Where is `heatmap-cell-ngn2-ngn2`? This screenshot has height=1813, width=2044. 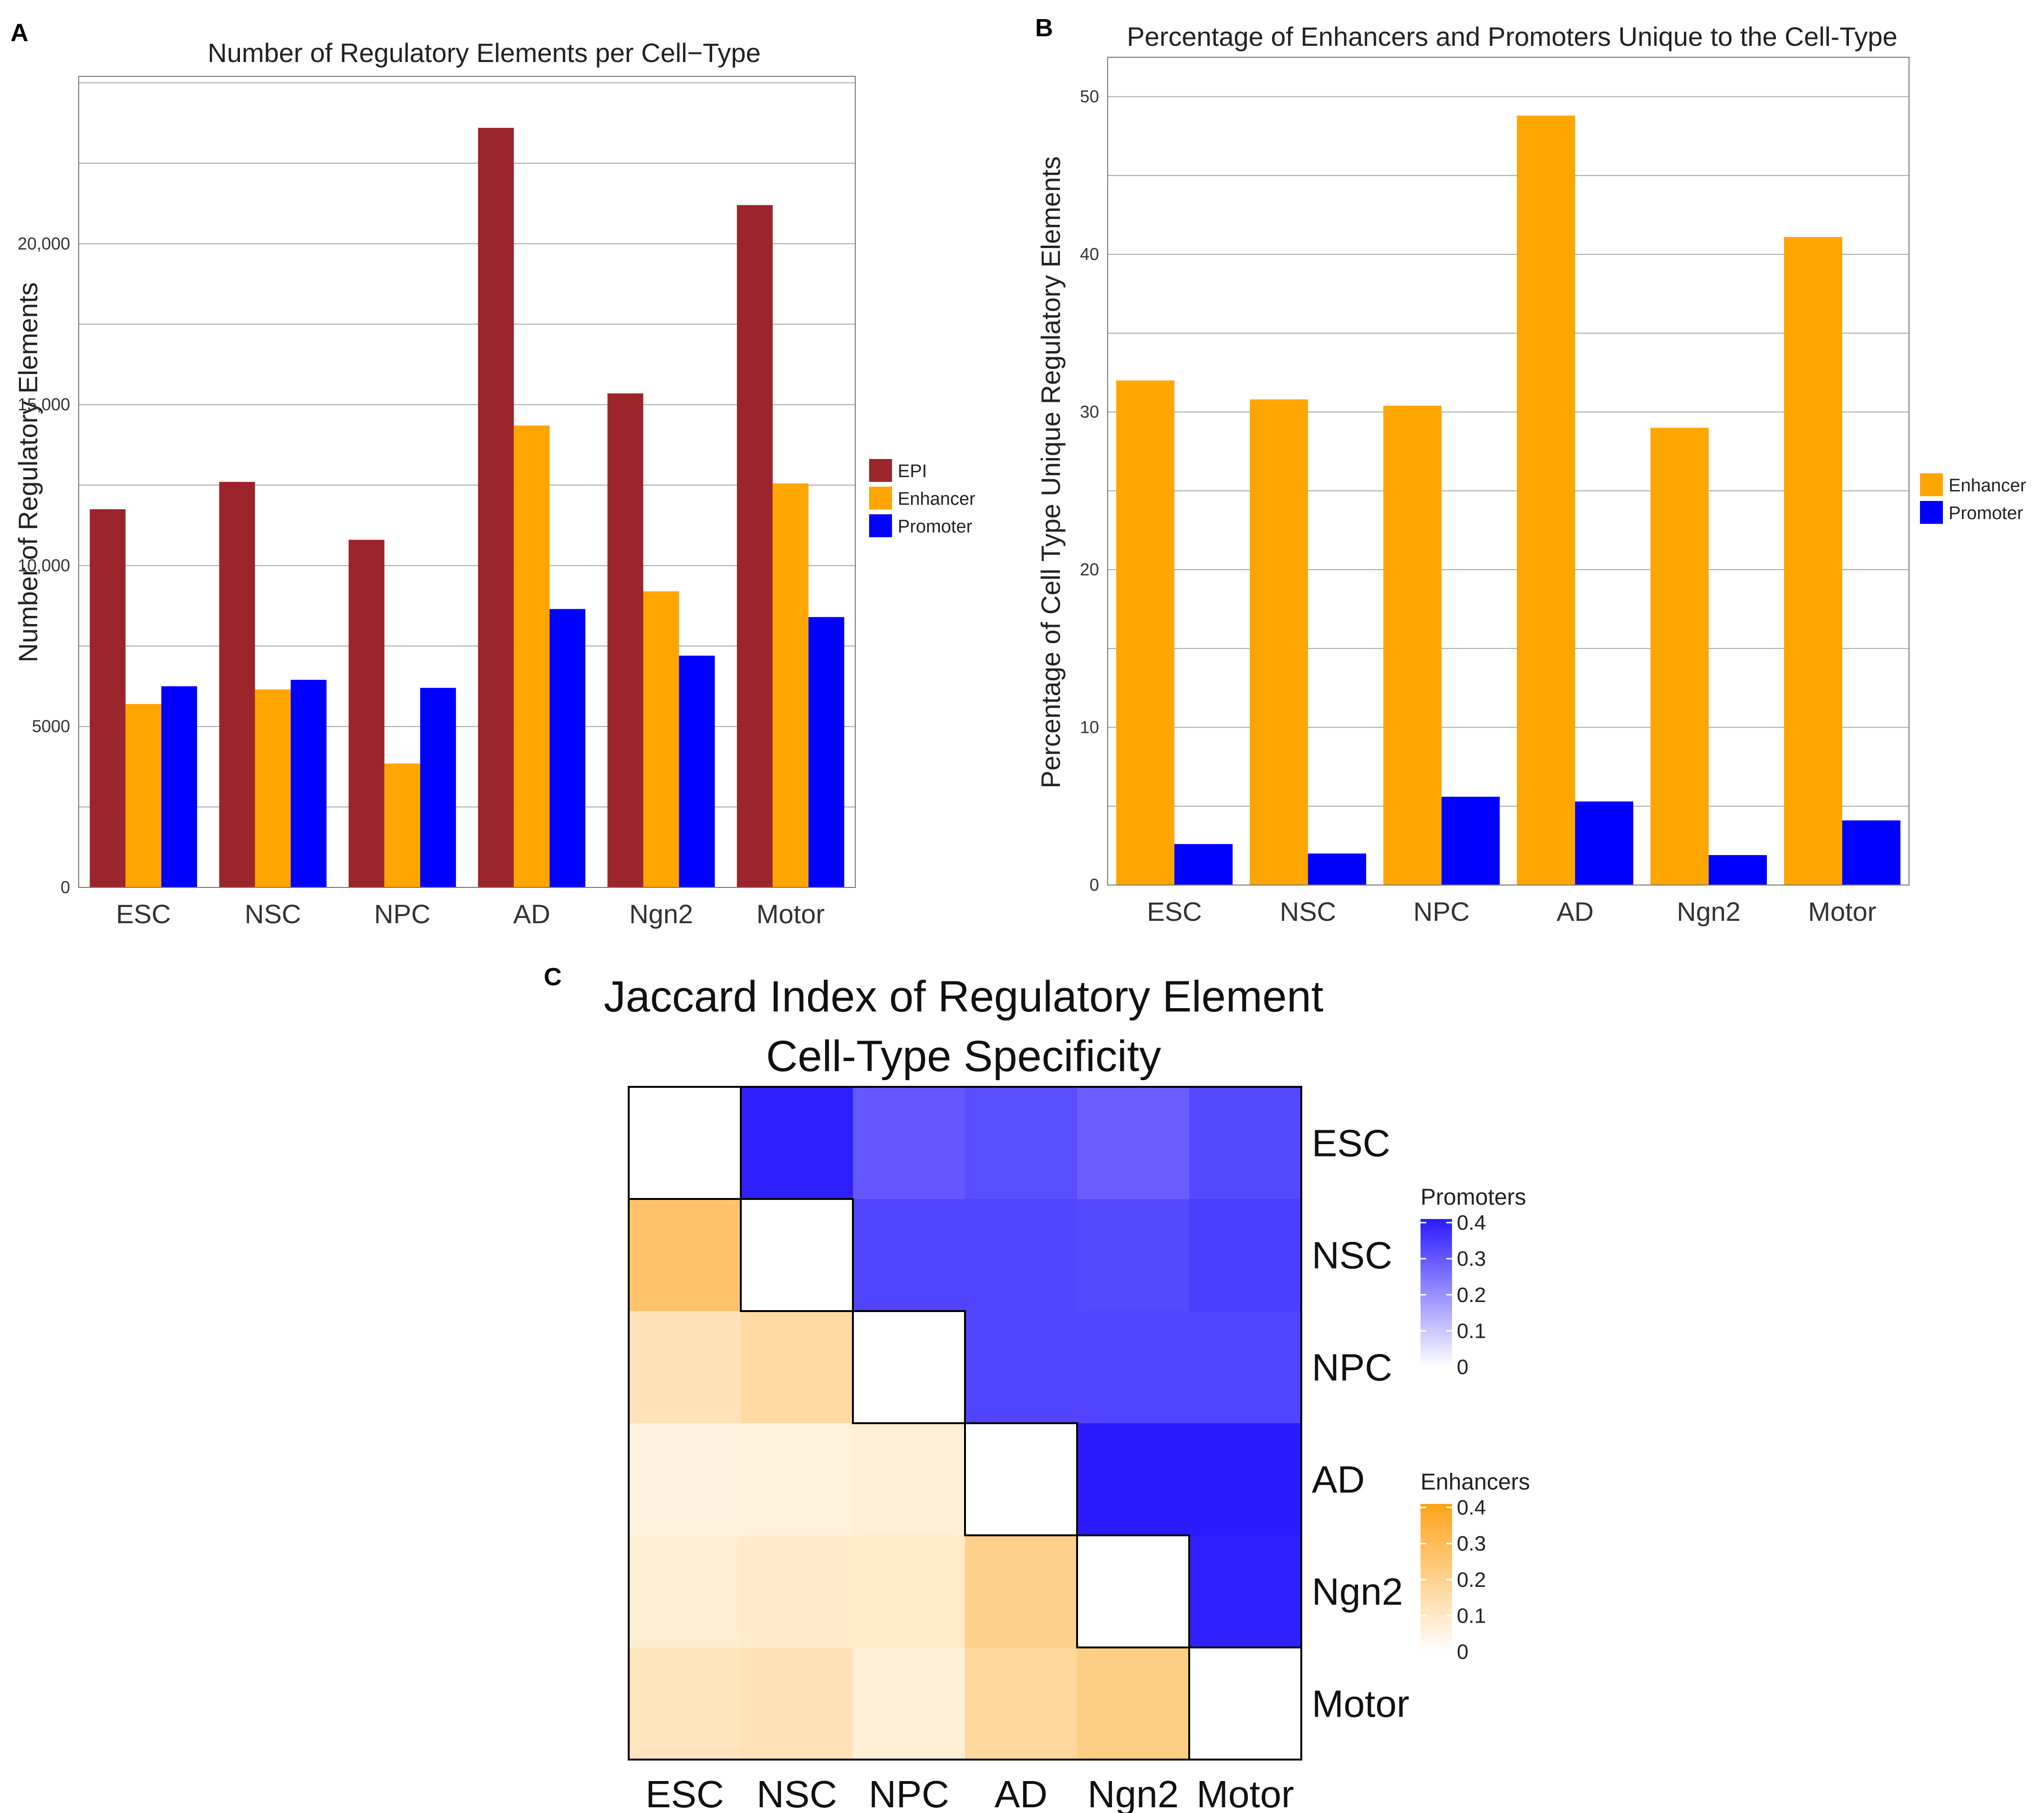 heatmap-cell-ngn2-ngn2 is located at coordinates (1133, 1591).